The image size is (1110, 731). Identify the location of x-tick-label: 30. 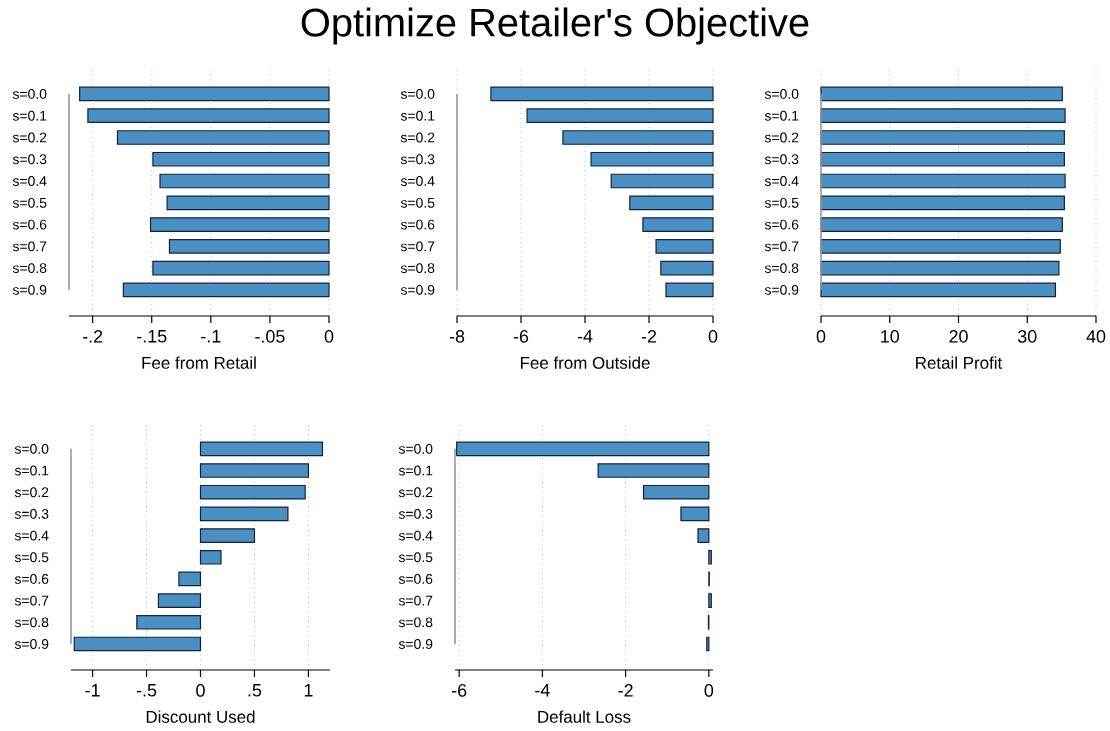
(1027, 336).